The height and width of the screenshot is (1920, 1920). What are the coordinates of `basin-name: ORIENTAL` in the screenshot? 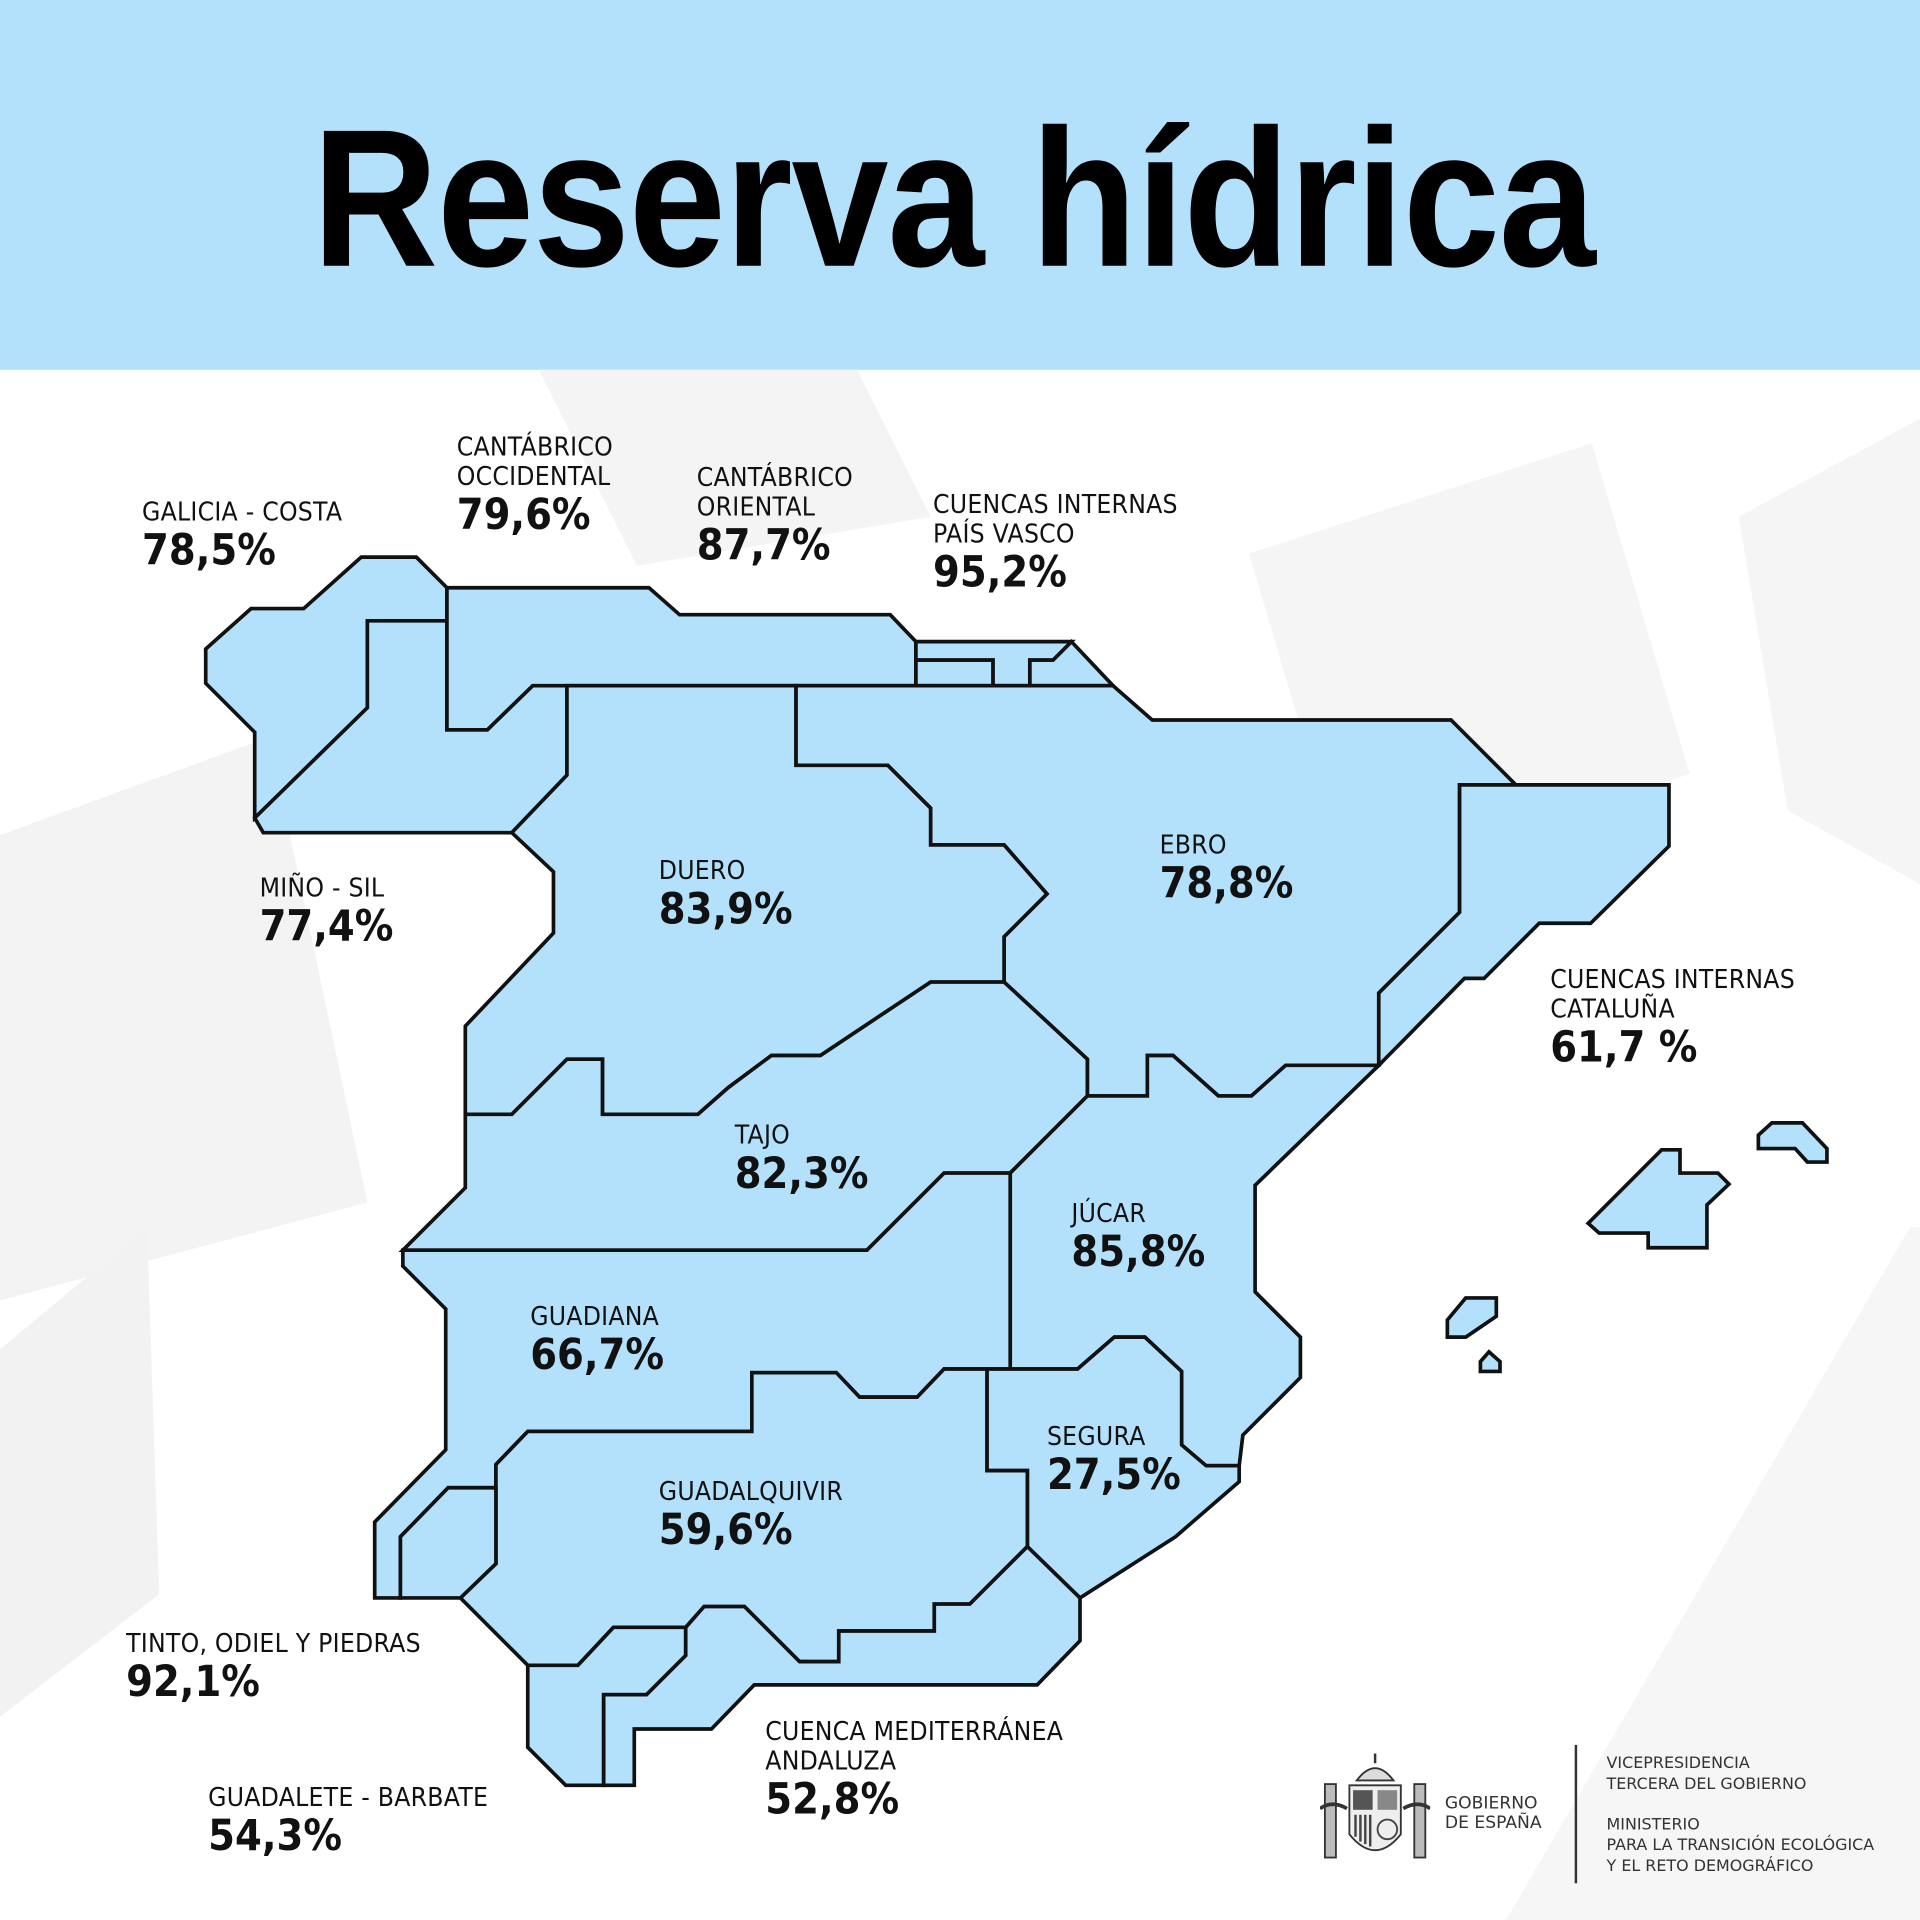 It's located at (756, 507).